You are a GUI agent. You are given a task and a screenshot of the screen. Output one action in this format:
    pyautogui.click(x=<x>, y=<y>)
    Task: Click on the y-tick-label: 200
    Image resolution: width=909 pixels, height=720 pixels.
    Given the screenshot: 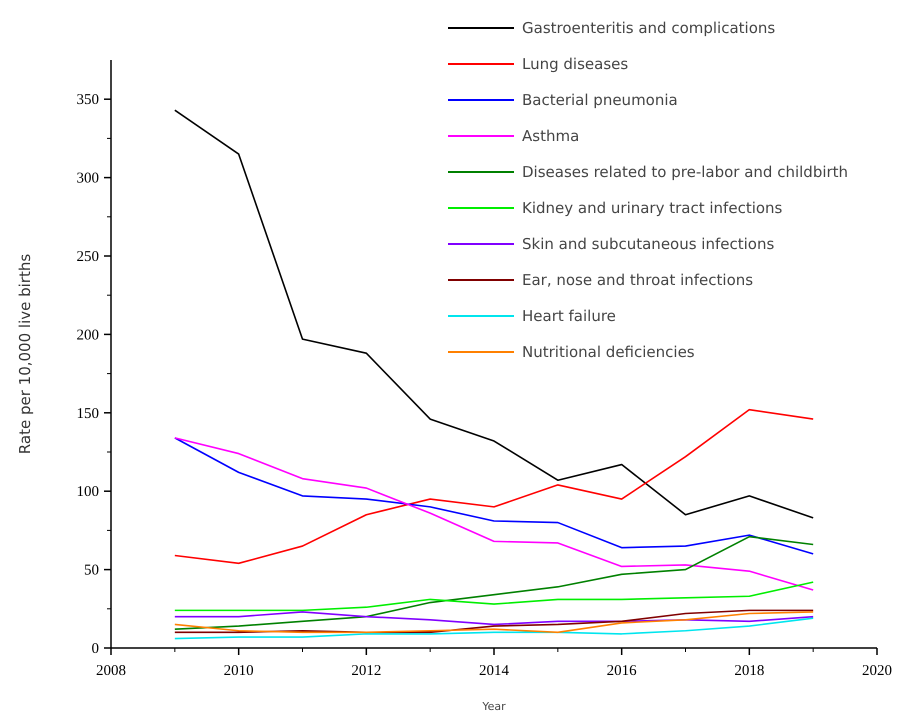 What is the action you would take?
    pyautogui.click(x=87, y=335)
    